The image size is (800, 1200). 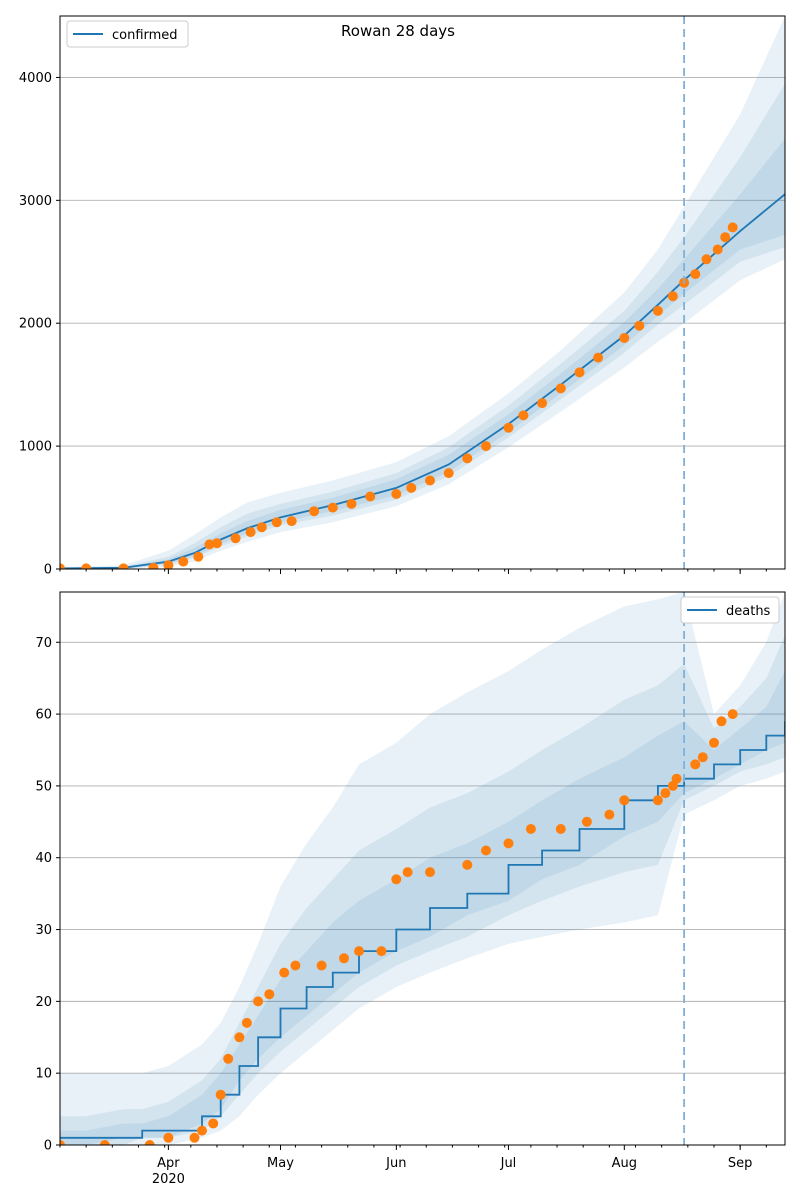 I want to click on deaths-legend: deaths, so click(x=730, y=610).